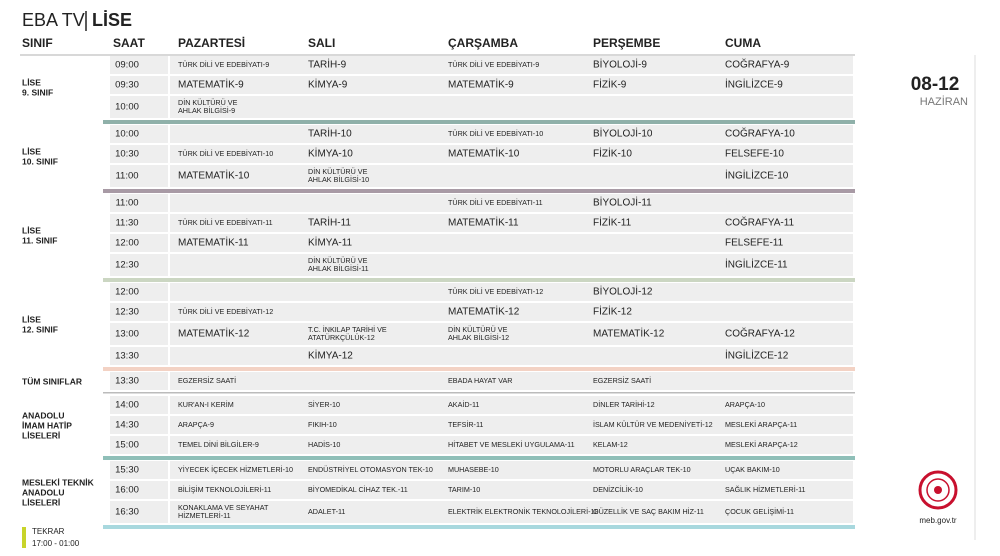 The image size is (1000, 556). What do you see at coordinates (31, 319) in the screenshot?
I see `group-label: LİSE` at bounding box center [31, 319].